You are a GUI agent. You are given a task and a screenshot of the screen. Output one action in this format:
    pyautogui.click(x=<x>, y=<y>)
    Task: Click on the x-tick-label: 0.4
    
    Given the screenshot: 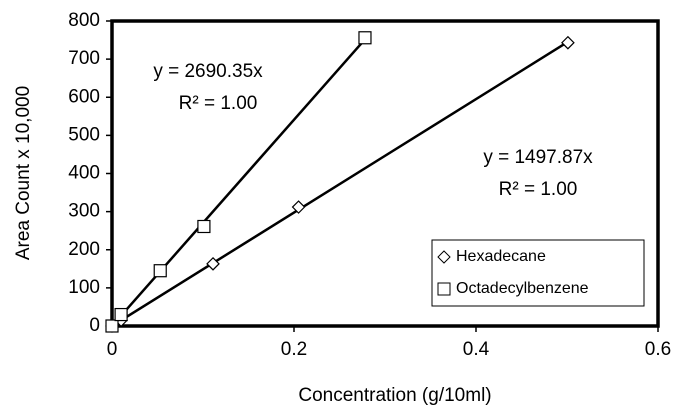 What is the action you would take?
    pyautogui.click(x=476, y=349)
    